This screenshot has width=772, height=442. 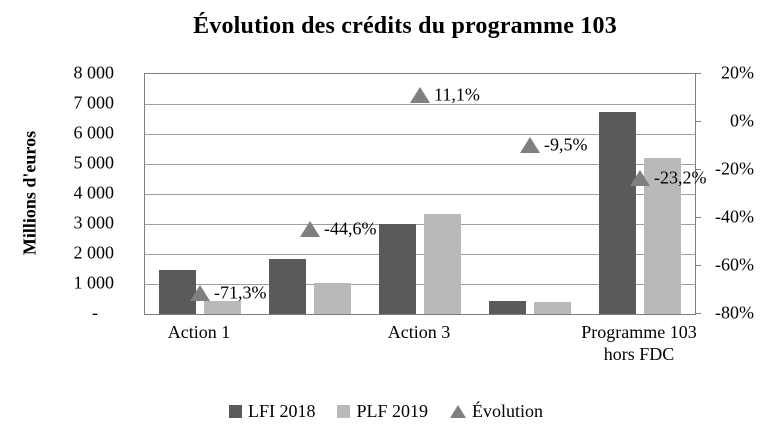 I want to click on y-axis-right-tick-label: -40%, so click(x=734, y=216).